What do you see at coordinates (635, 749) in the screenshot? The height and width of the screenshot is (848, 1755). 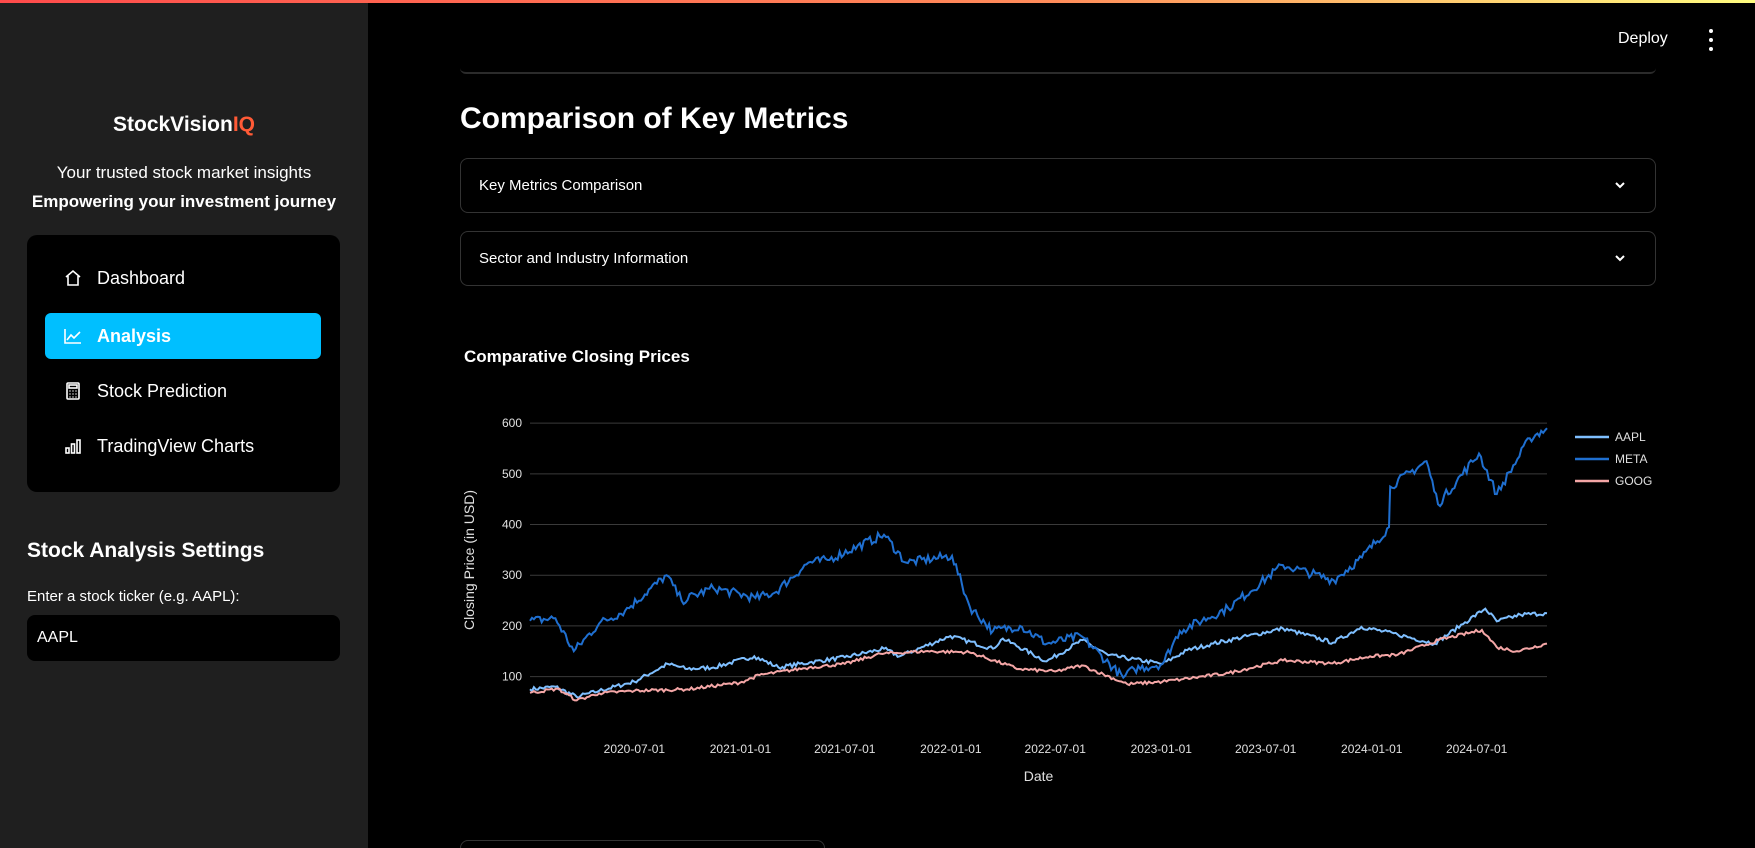 I see `x-tick-label: 2020-07-01` at bounding box center [635, 749].